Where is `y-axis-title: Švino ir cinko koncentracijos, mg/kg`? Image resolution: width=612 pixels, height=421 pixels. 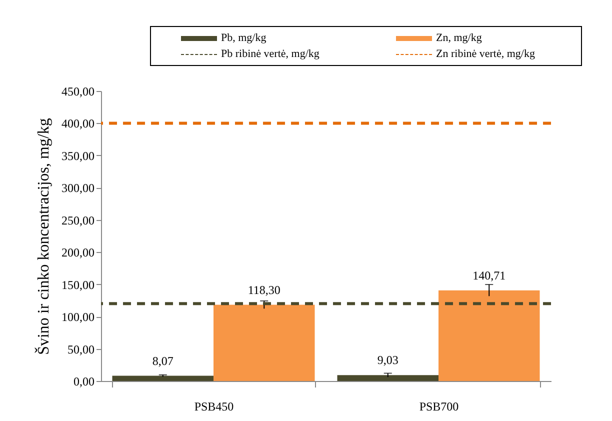 y-axis-title: Švino ir cinko koncentracijos, mg/kg is located at coordinates (43, 236).